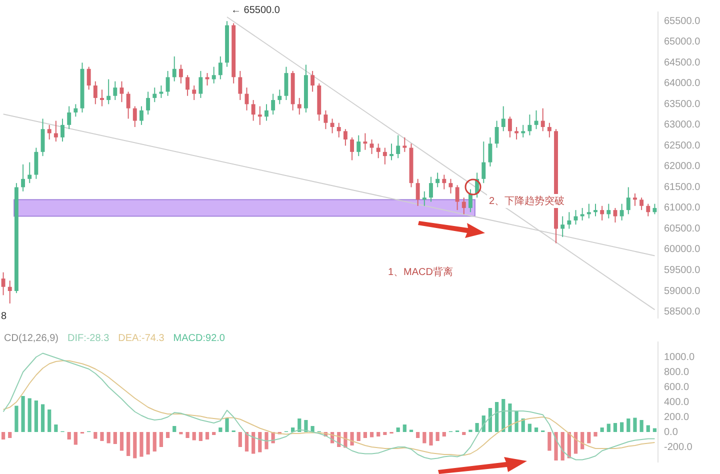 The image size is (720, 474). I want to click on y-tick-label: 58500.0, so click(682, 312).